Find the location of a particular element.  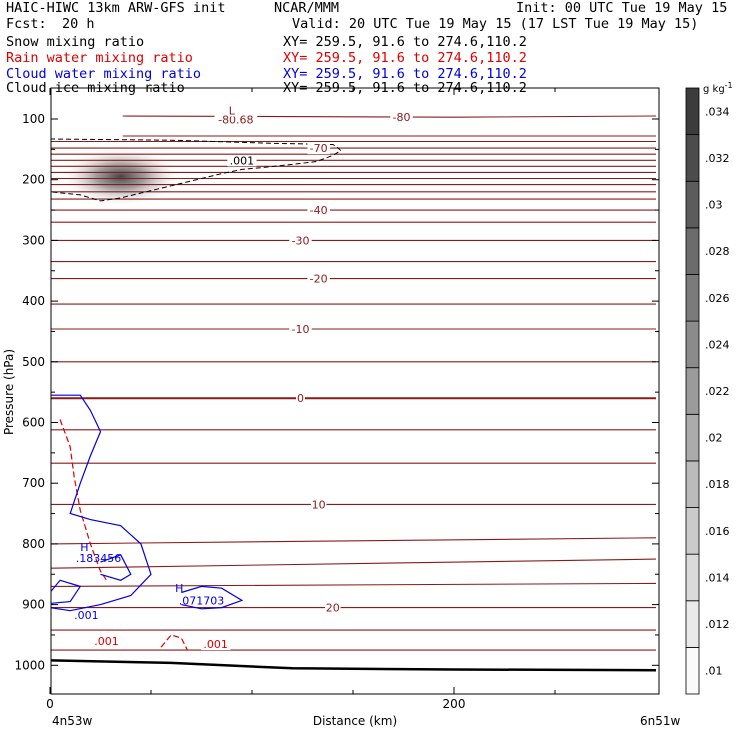

x-tick-label: 0 is located at coordinates (50, 704).